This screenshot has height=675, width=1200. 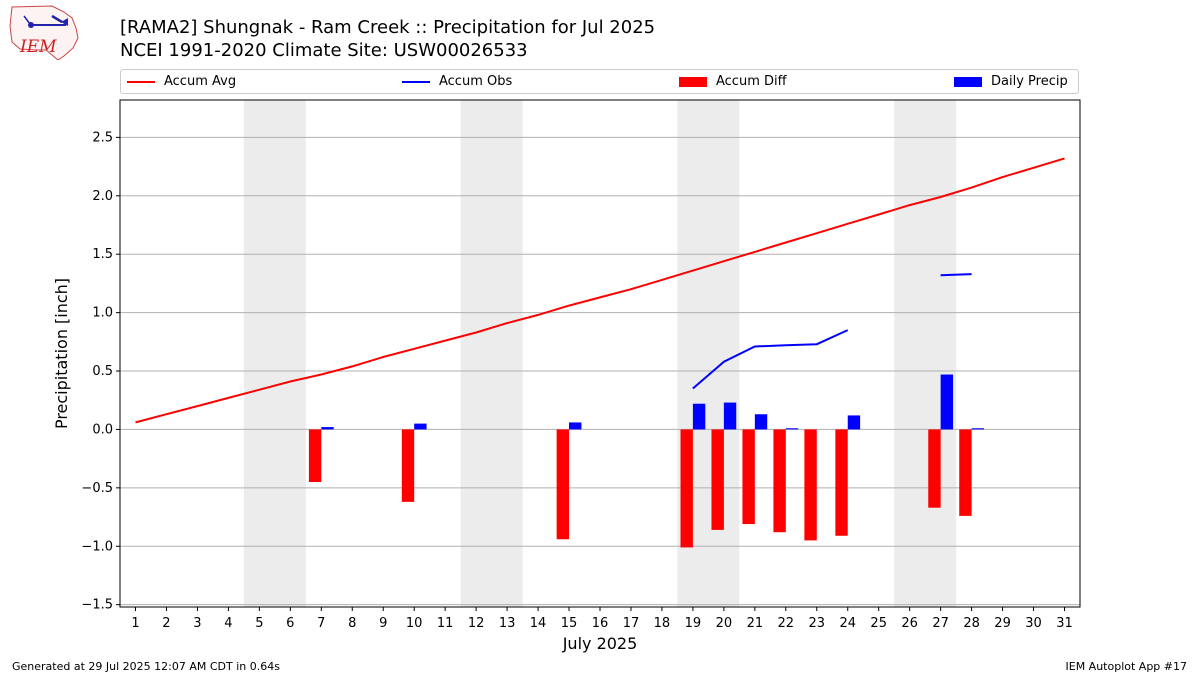 What do you see at coordinates (662, 623) in the screenshot?
I see `x-tick-label: 18` at bounding box center [662, 623].